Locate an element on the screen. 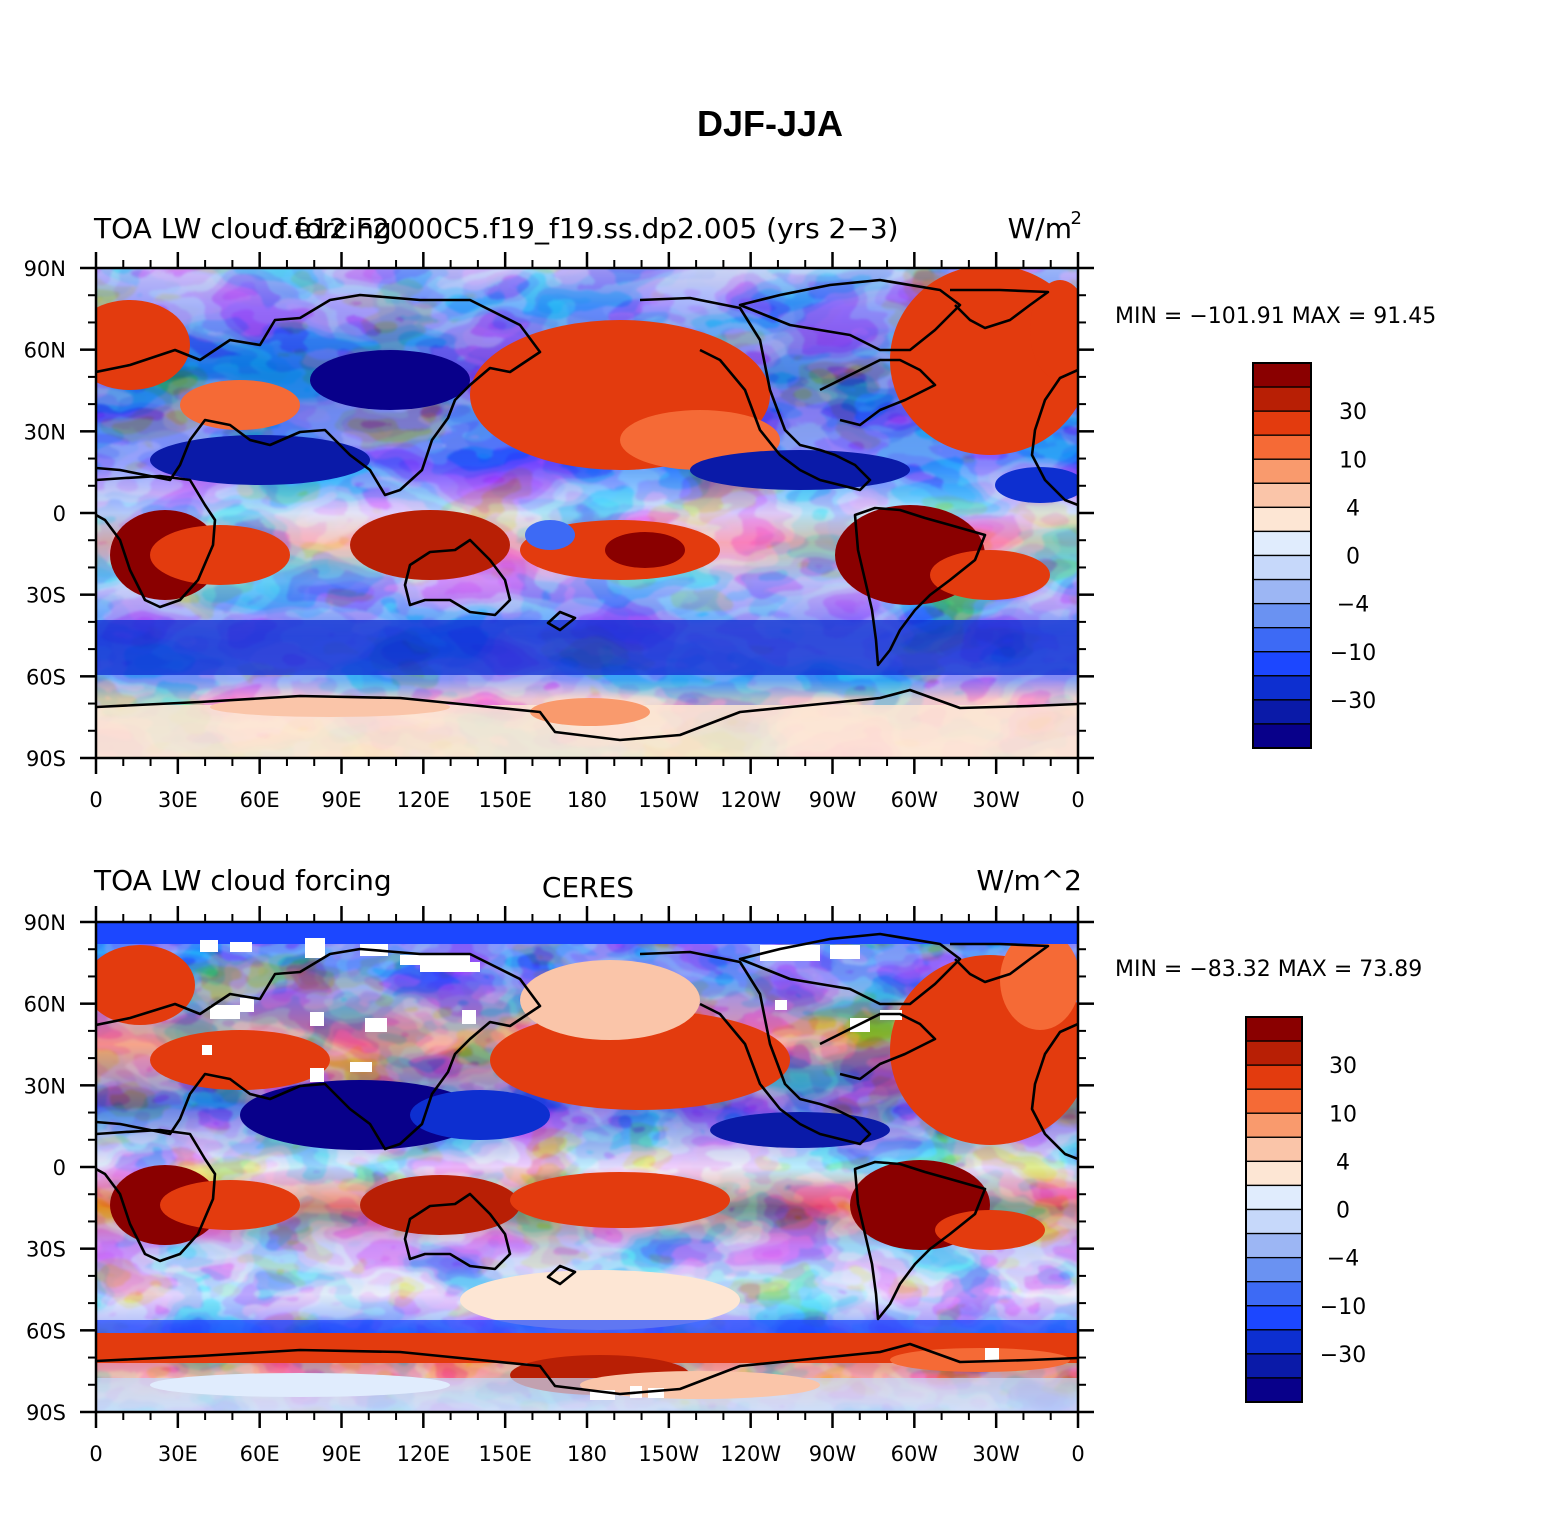 This screenshot has height=1538, width=1541. lon-axis-labels: 0 30E 60E 90E 120E 150E 180 150W 120W 90W 60W 30W 0 is located at coordinates (586, 800).